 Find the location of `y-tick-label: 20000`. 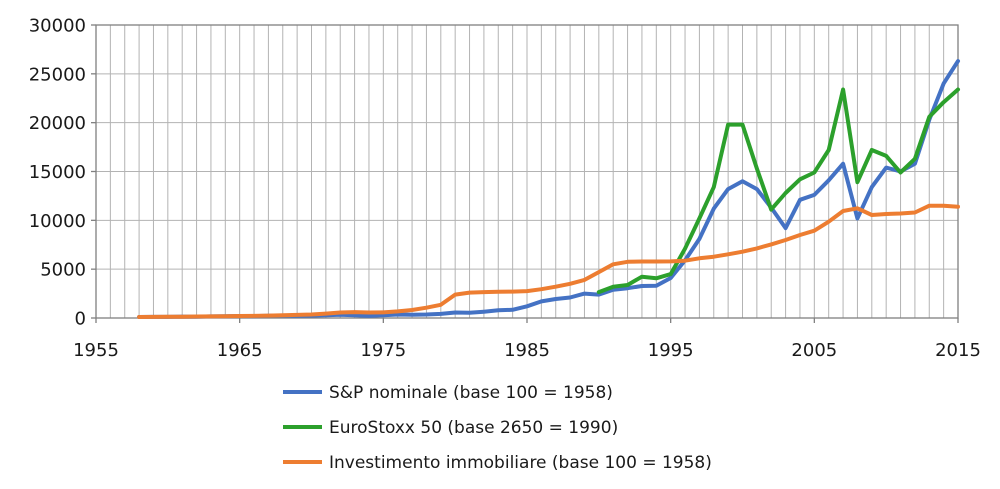

y-tick-label: 20000 is located at coordinates (57, 123).